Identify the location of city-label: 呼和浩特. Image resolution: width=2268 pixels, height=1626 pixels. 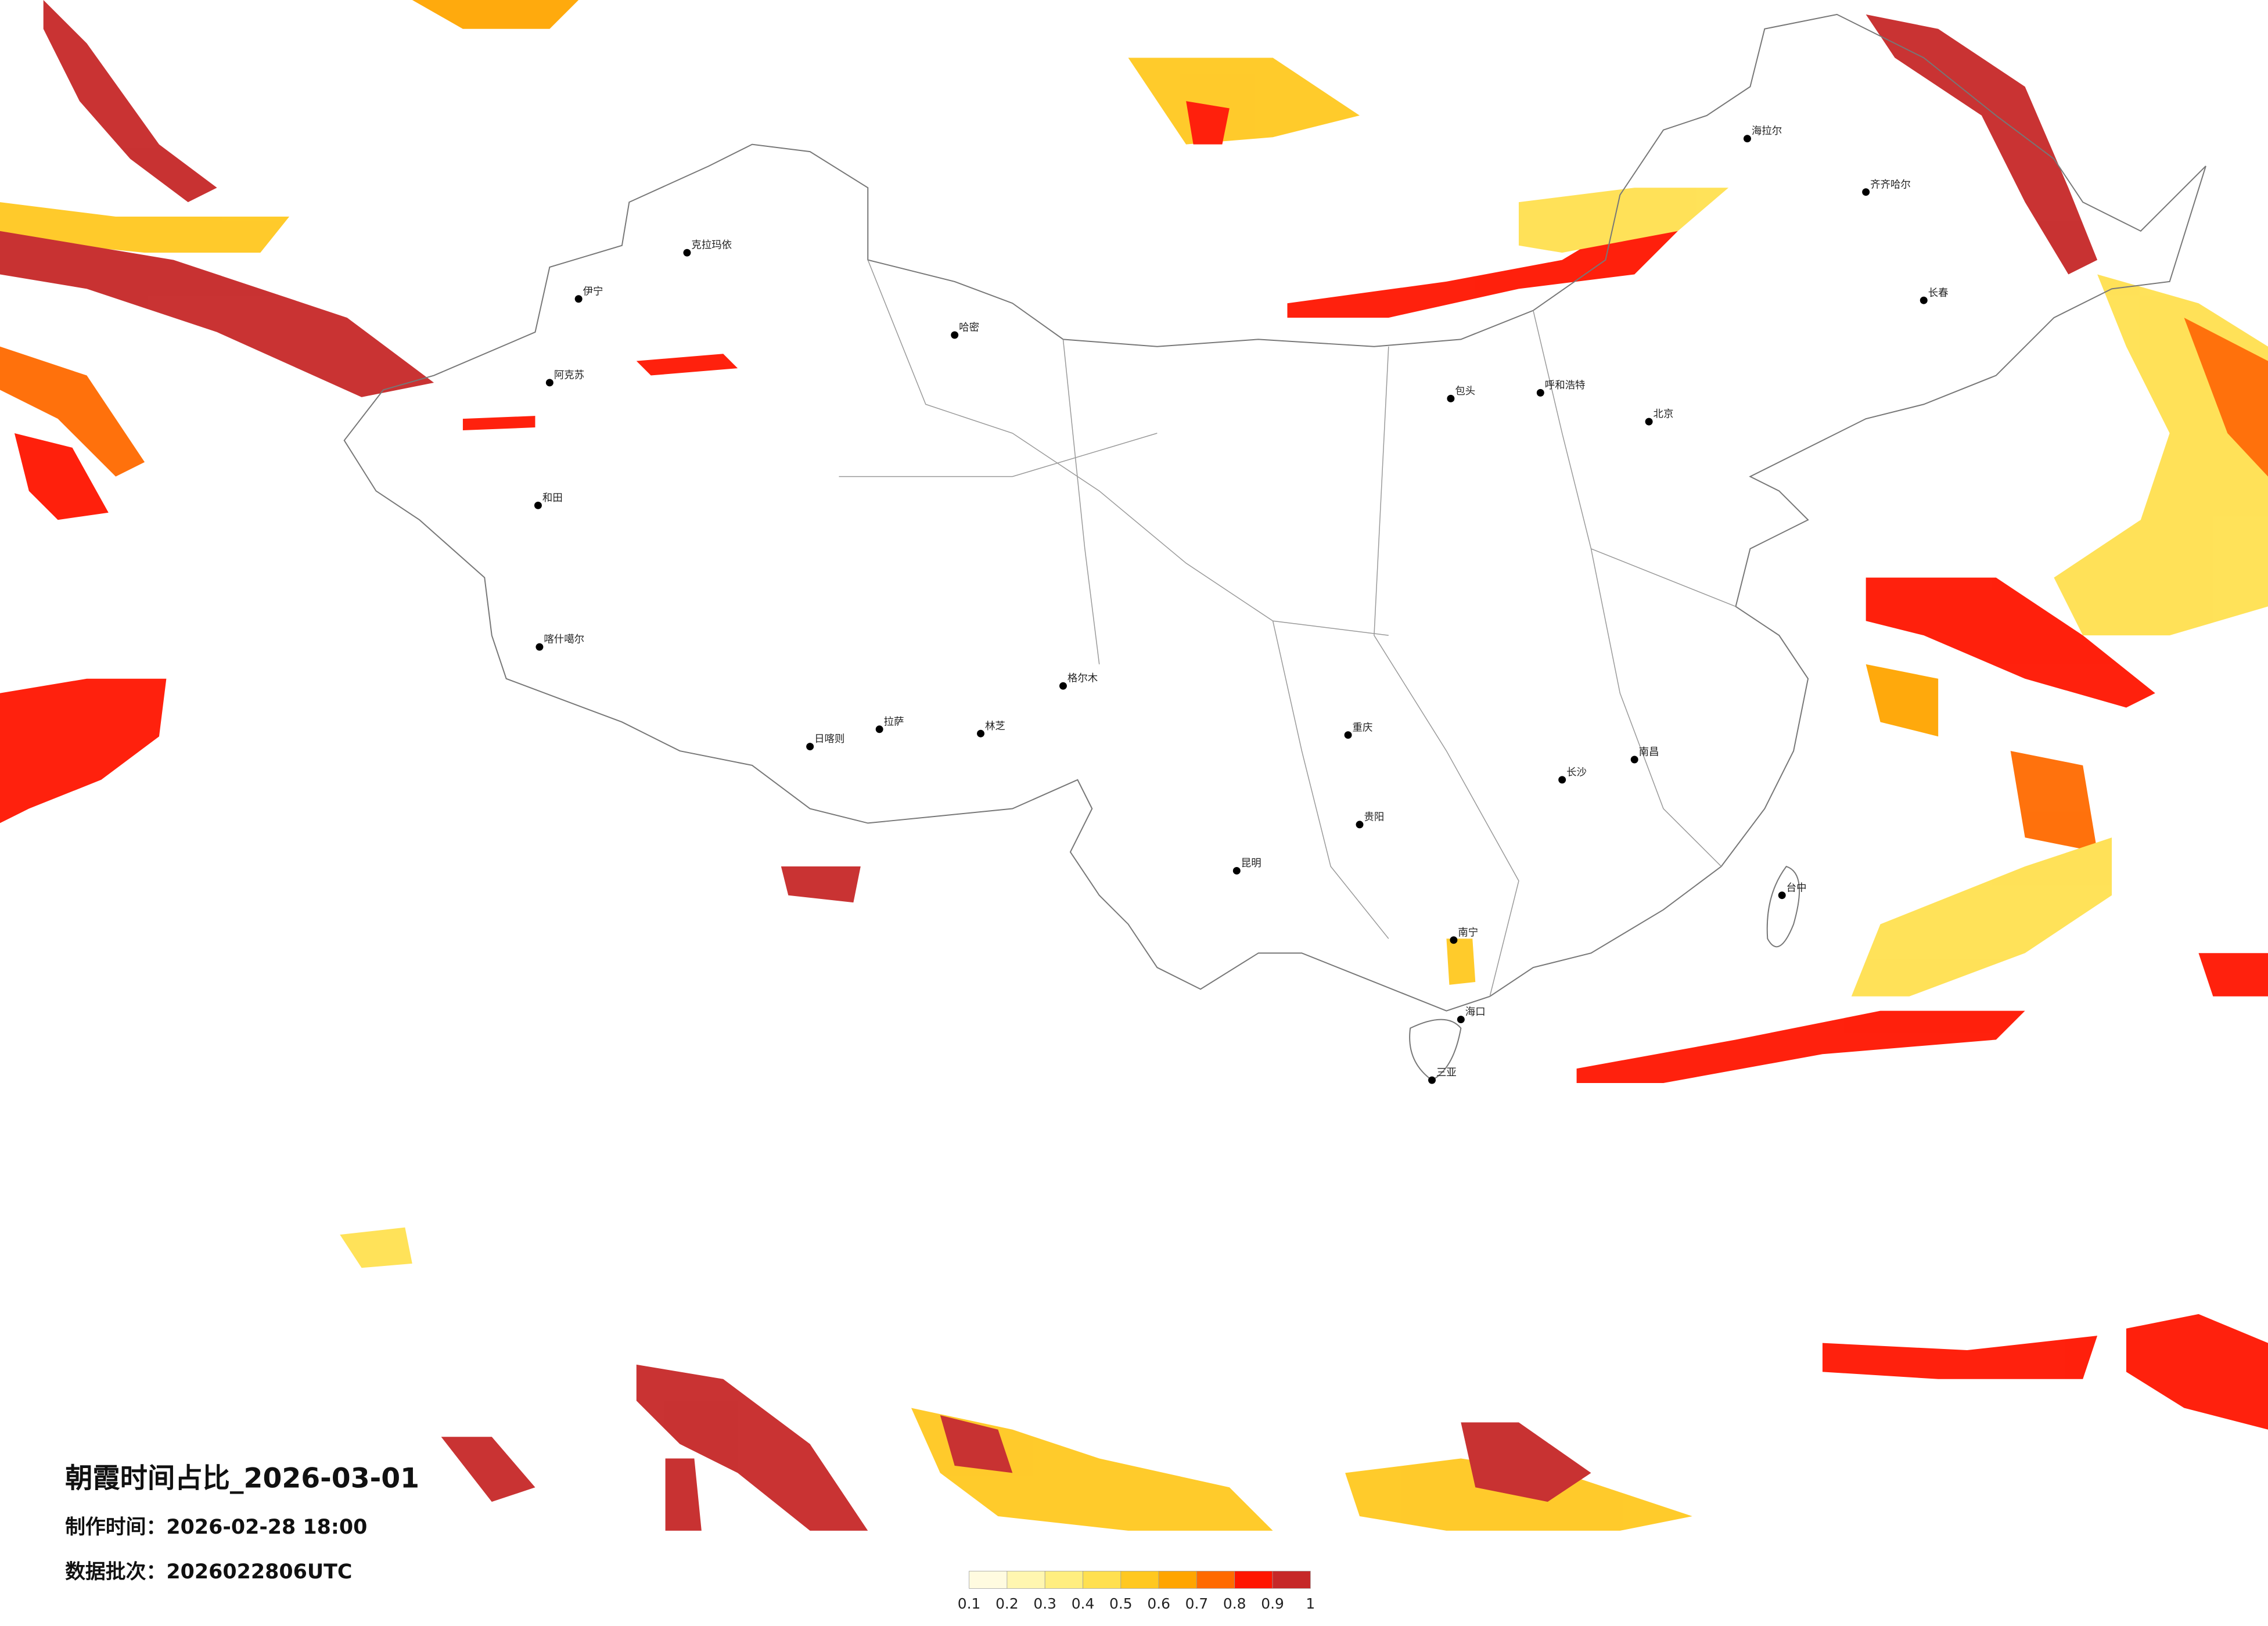
(1565, 385).